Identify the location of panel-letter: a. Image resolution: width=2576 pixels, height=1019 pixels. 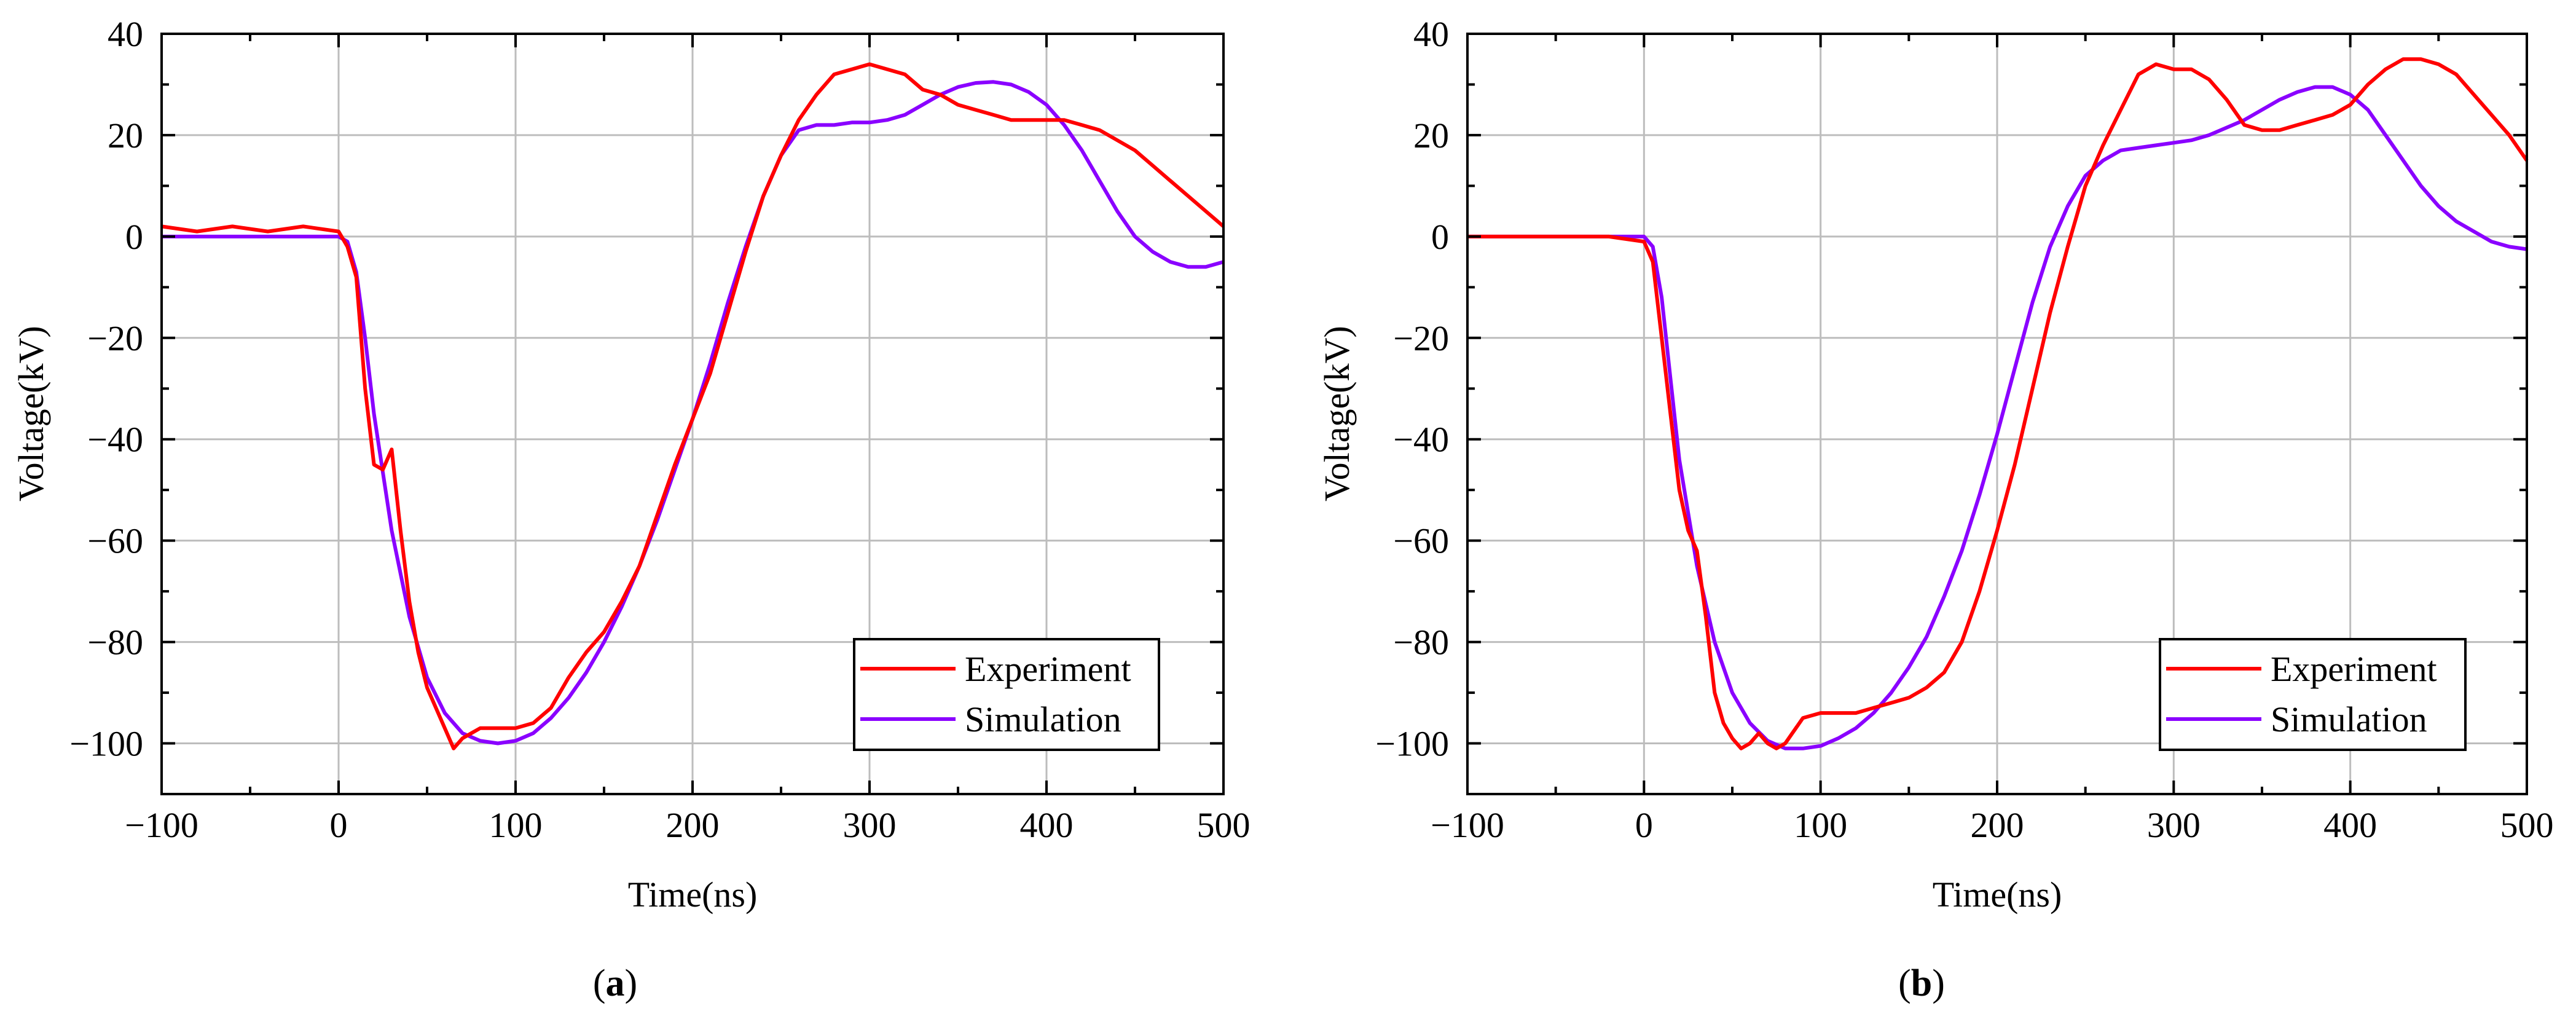
(615, 983).